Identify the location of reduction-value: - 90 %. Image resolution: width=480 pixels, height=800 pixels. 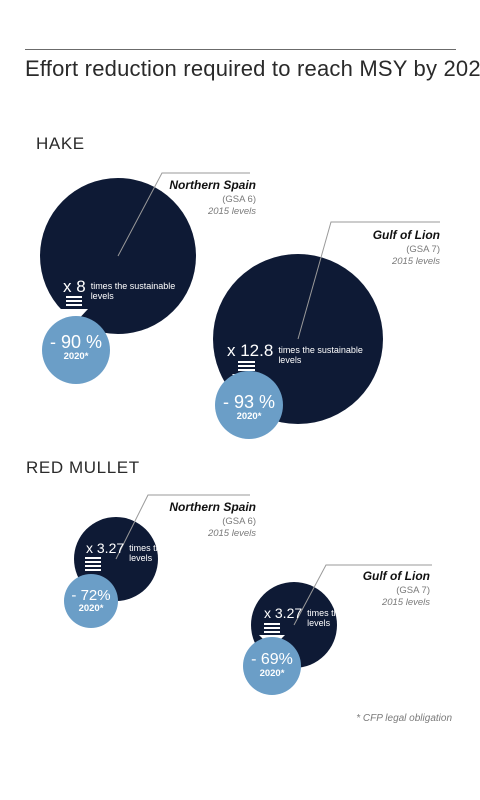
(76, 342).